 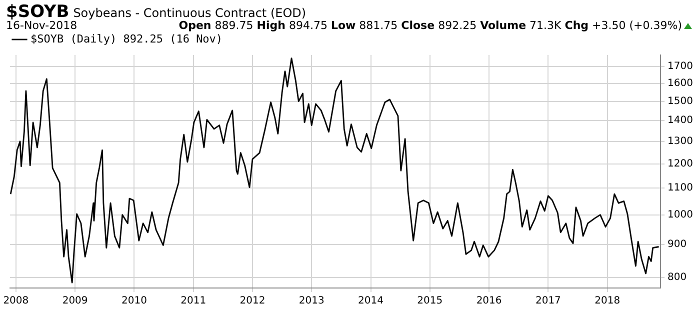 What do you see at coordinates (681, 83) in the screenshot?
I see `y-tick-label: 1600` at bounding box center [681, 83].